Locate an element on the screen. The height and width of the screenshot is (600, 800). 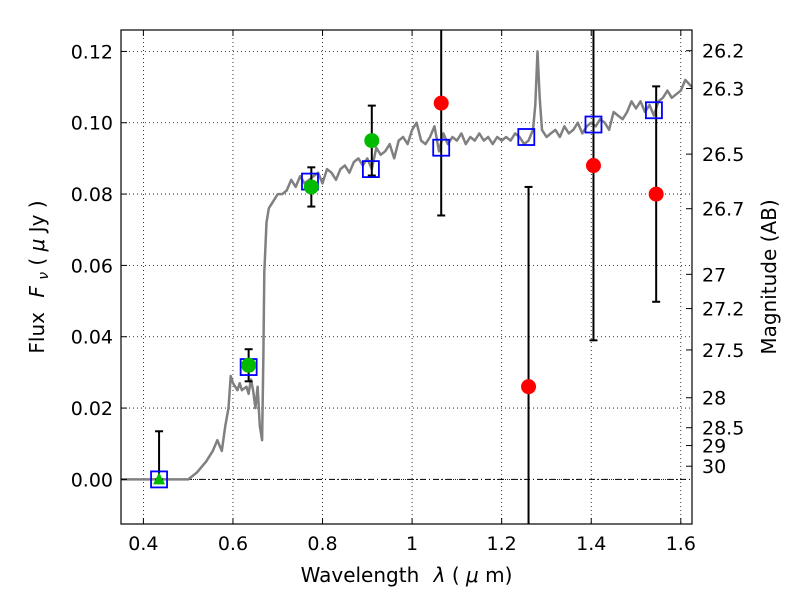
x-tick-label: 1 is located at coordinates (412, 544).